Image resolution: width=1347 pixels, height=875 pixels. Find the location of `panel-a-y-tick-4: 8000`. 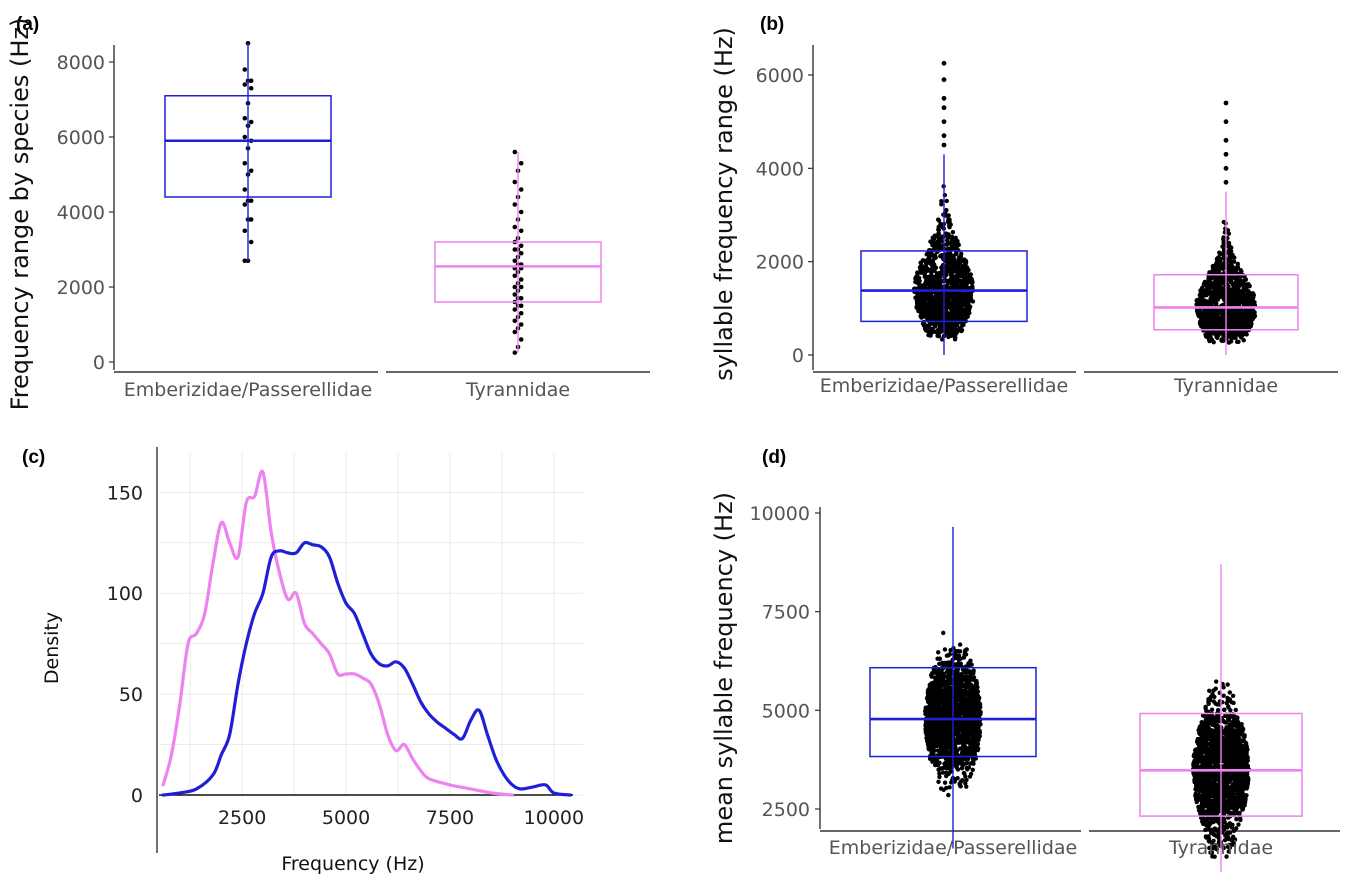

panel-a-y-tick-4: 8000 is located at coordinates (81, 63).